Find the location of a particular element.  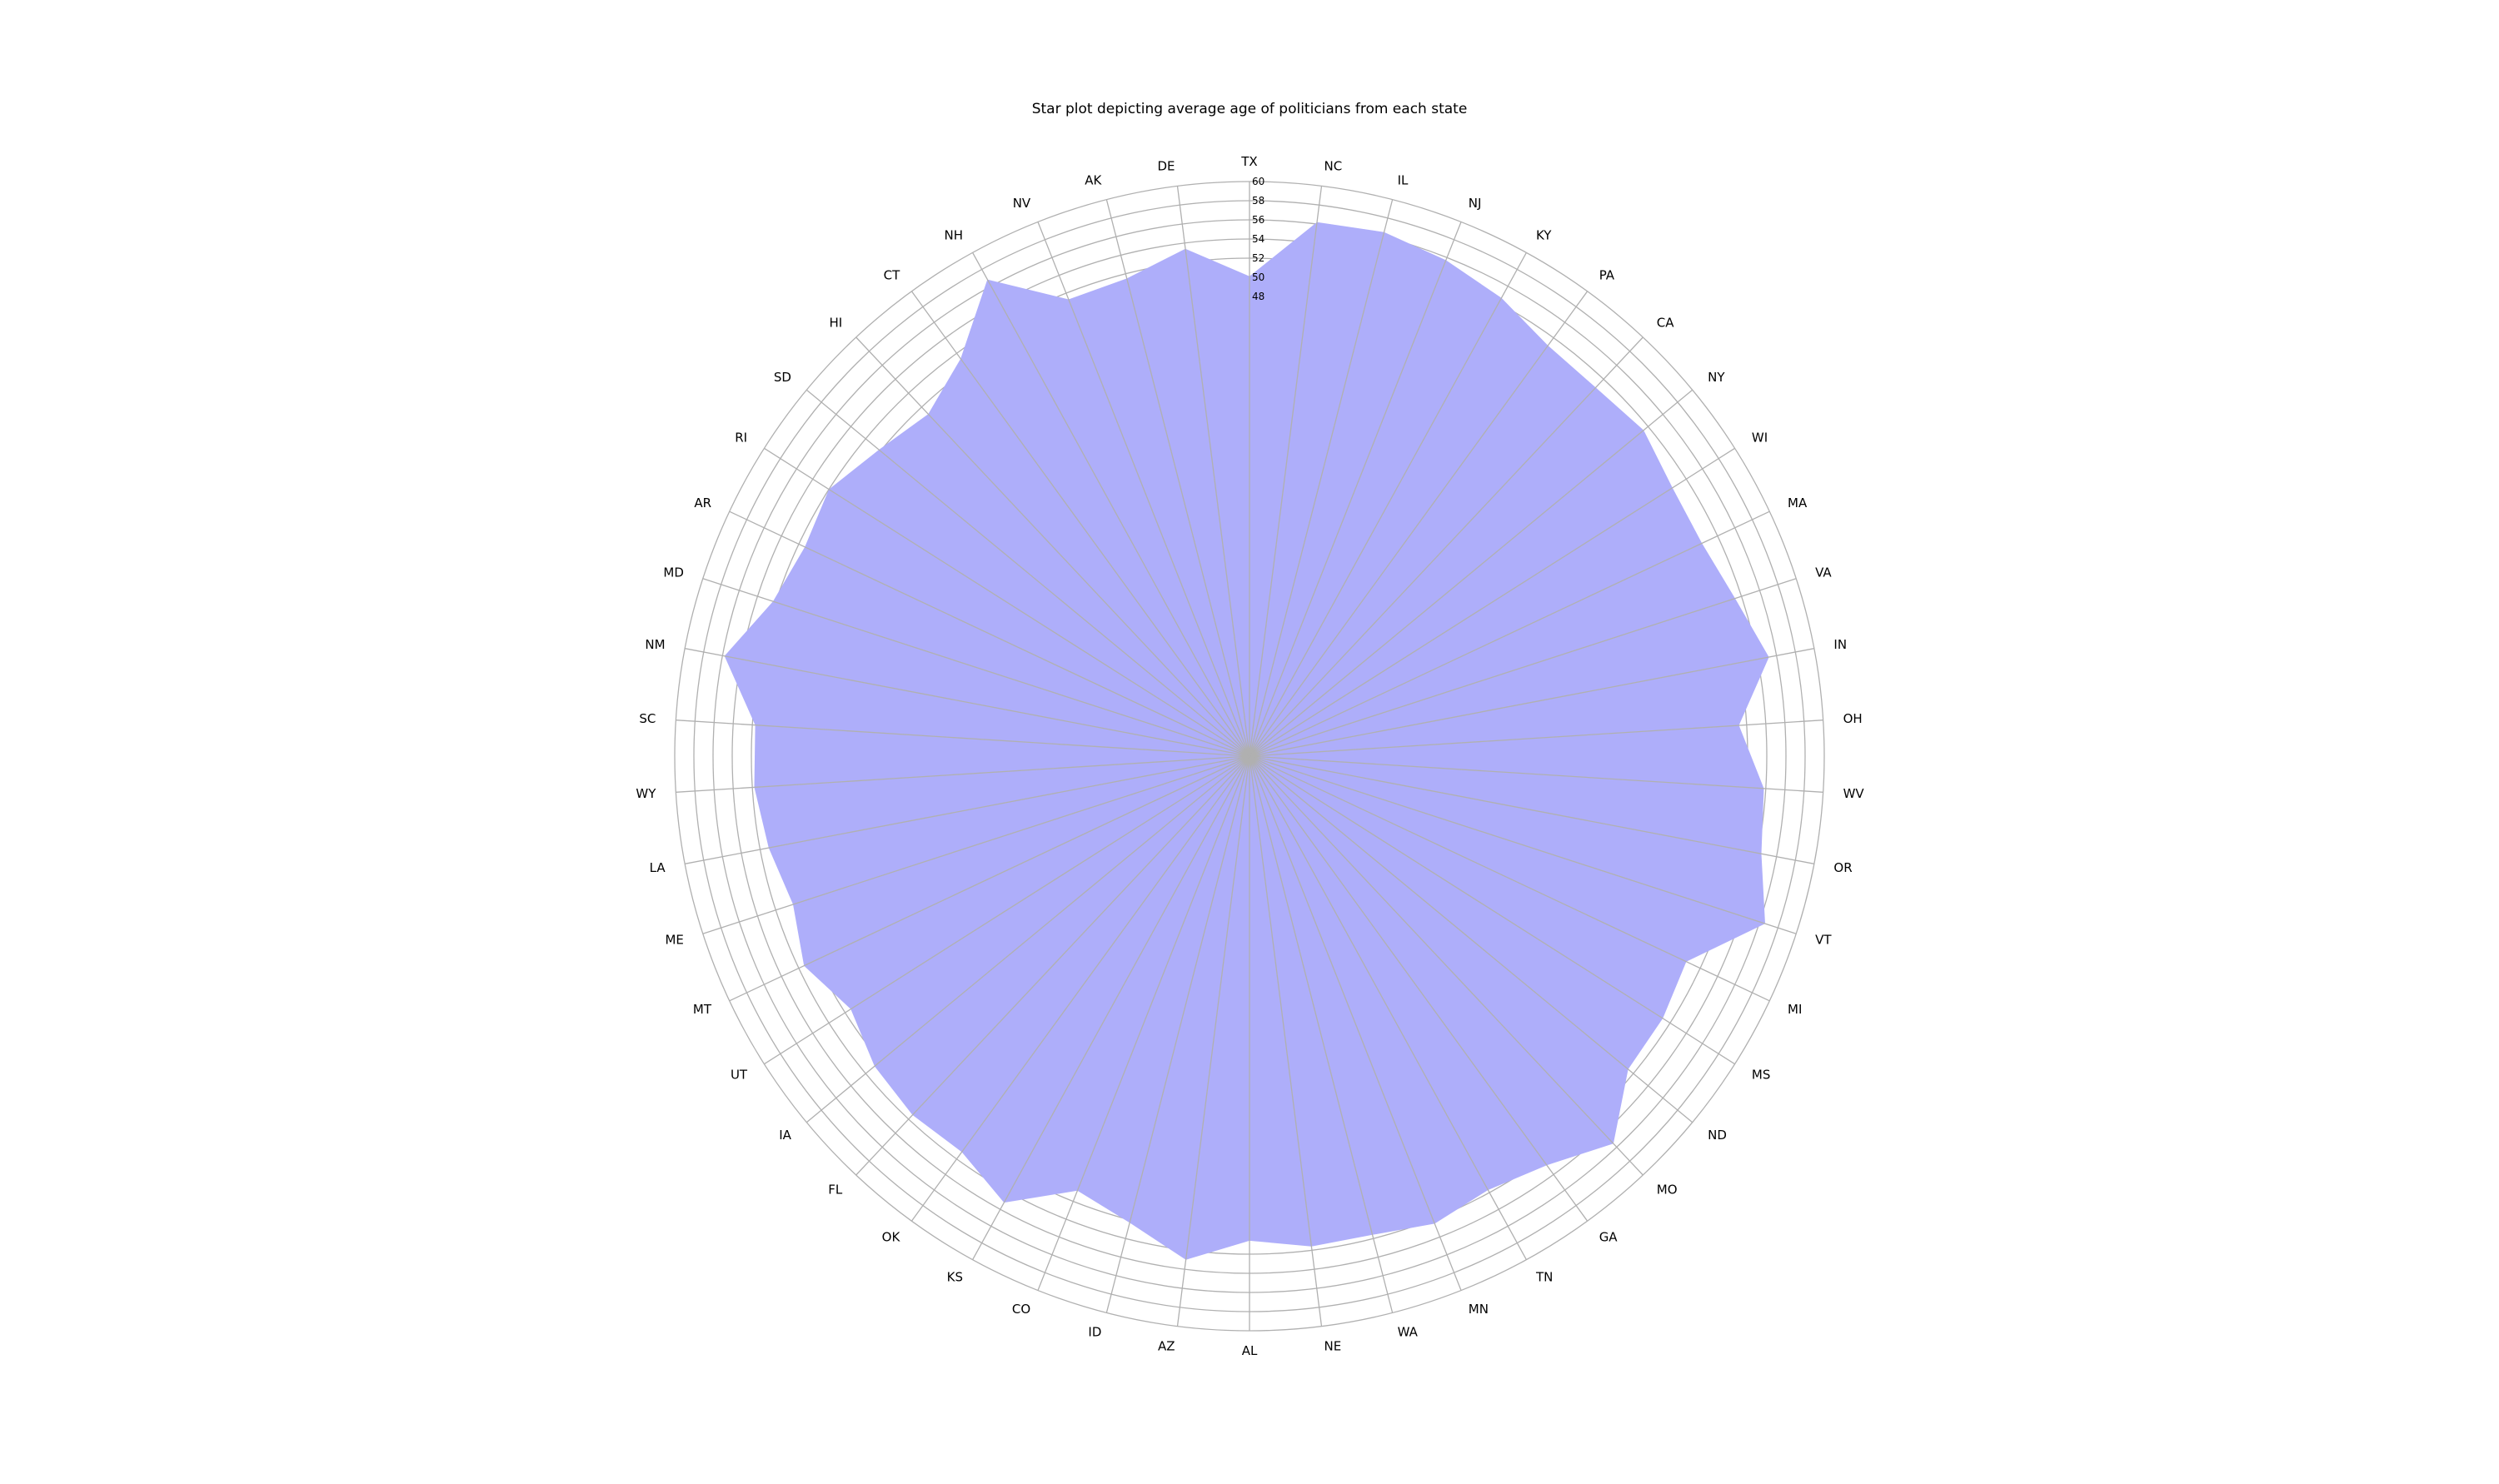

category-label-or: OR is located at coordinates (1842, 867).